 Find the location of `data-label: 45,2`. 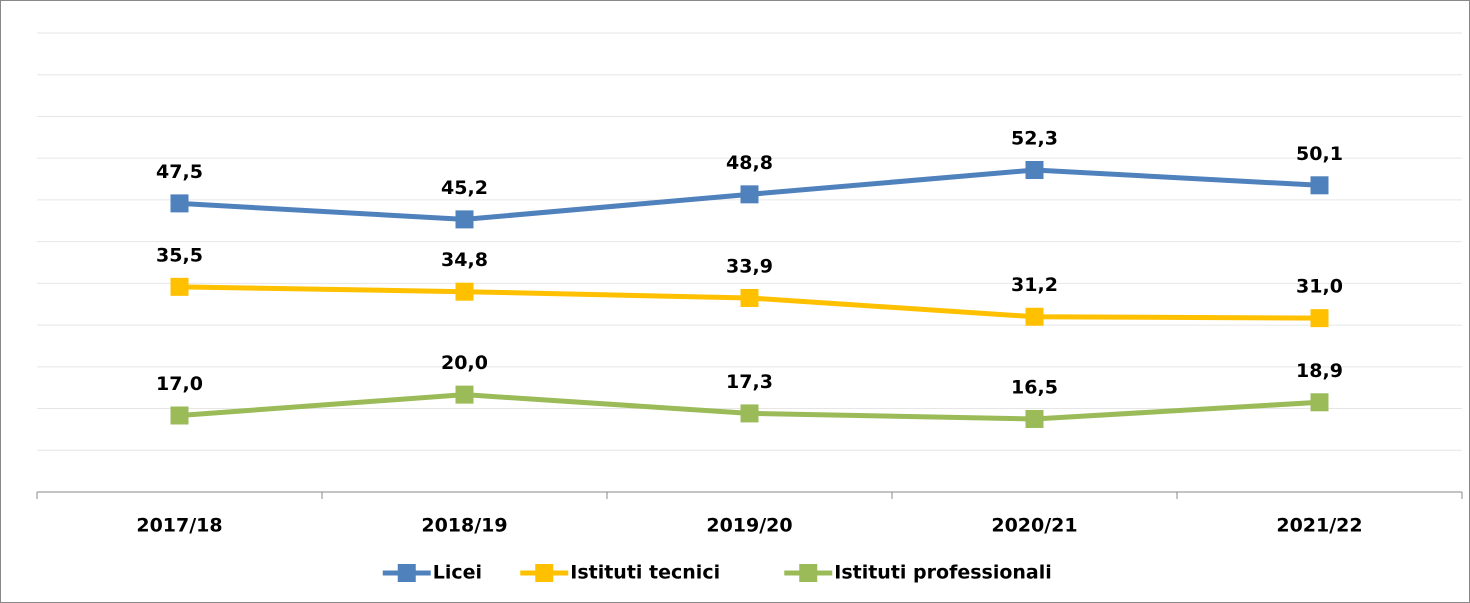

data-label: 45,2 is located at coordinates (464, 188).